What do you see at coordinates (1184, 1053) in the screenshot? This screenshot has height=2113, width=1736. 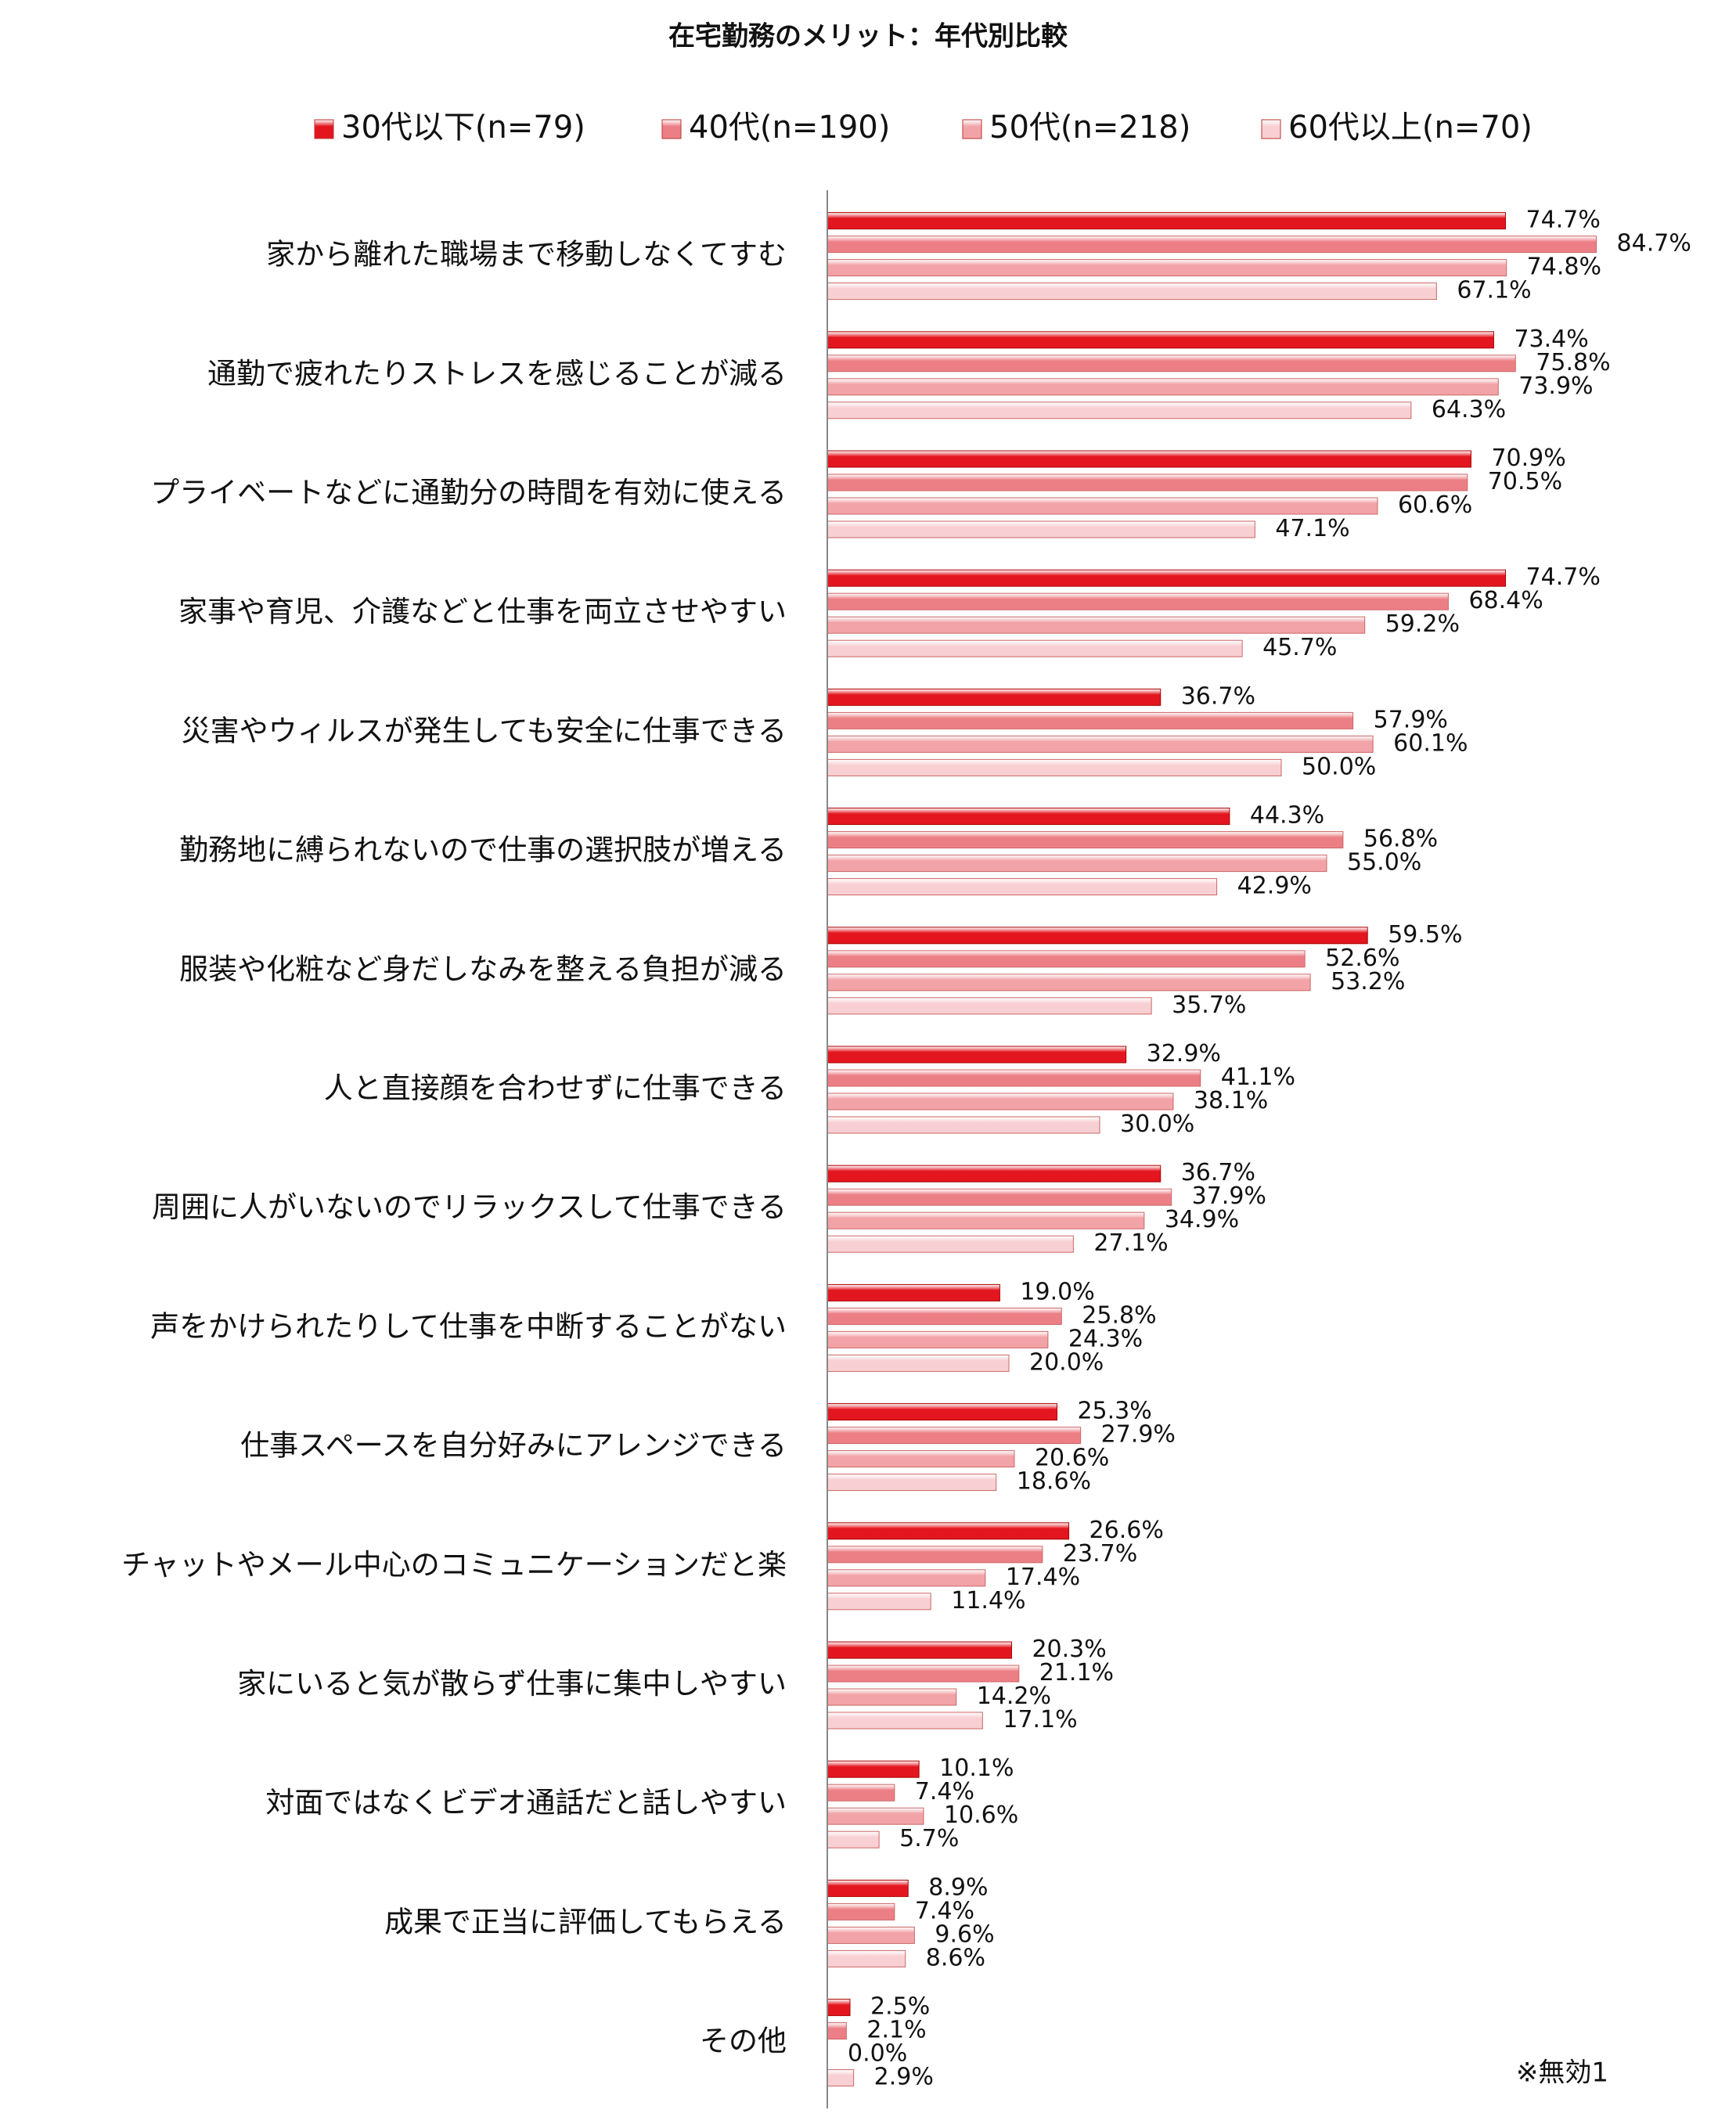 I see `value-label: 32.9%` at bounding box center [1184, 1053].